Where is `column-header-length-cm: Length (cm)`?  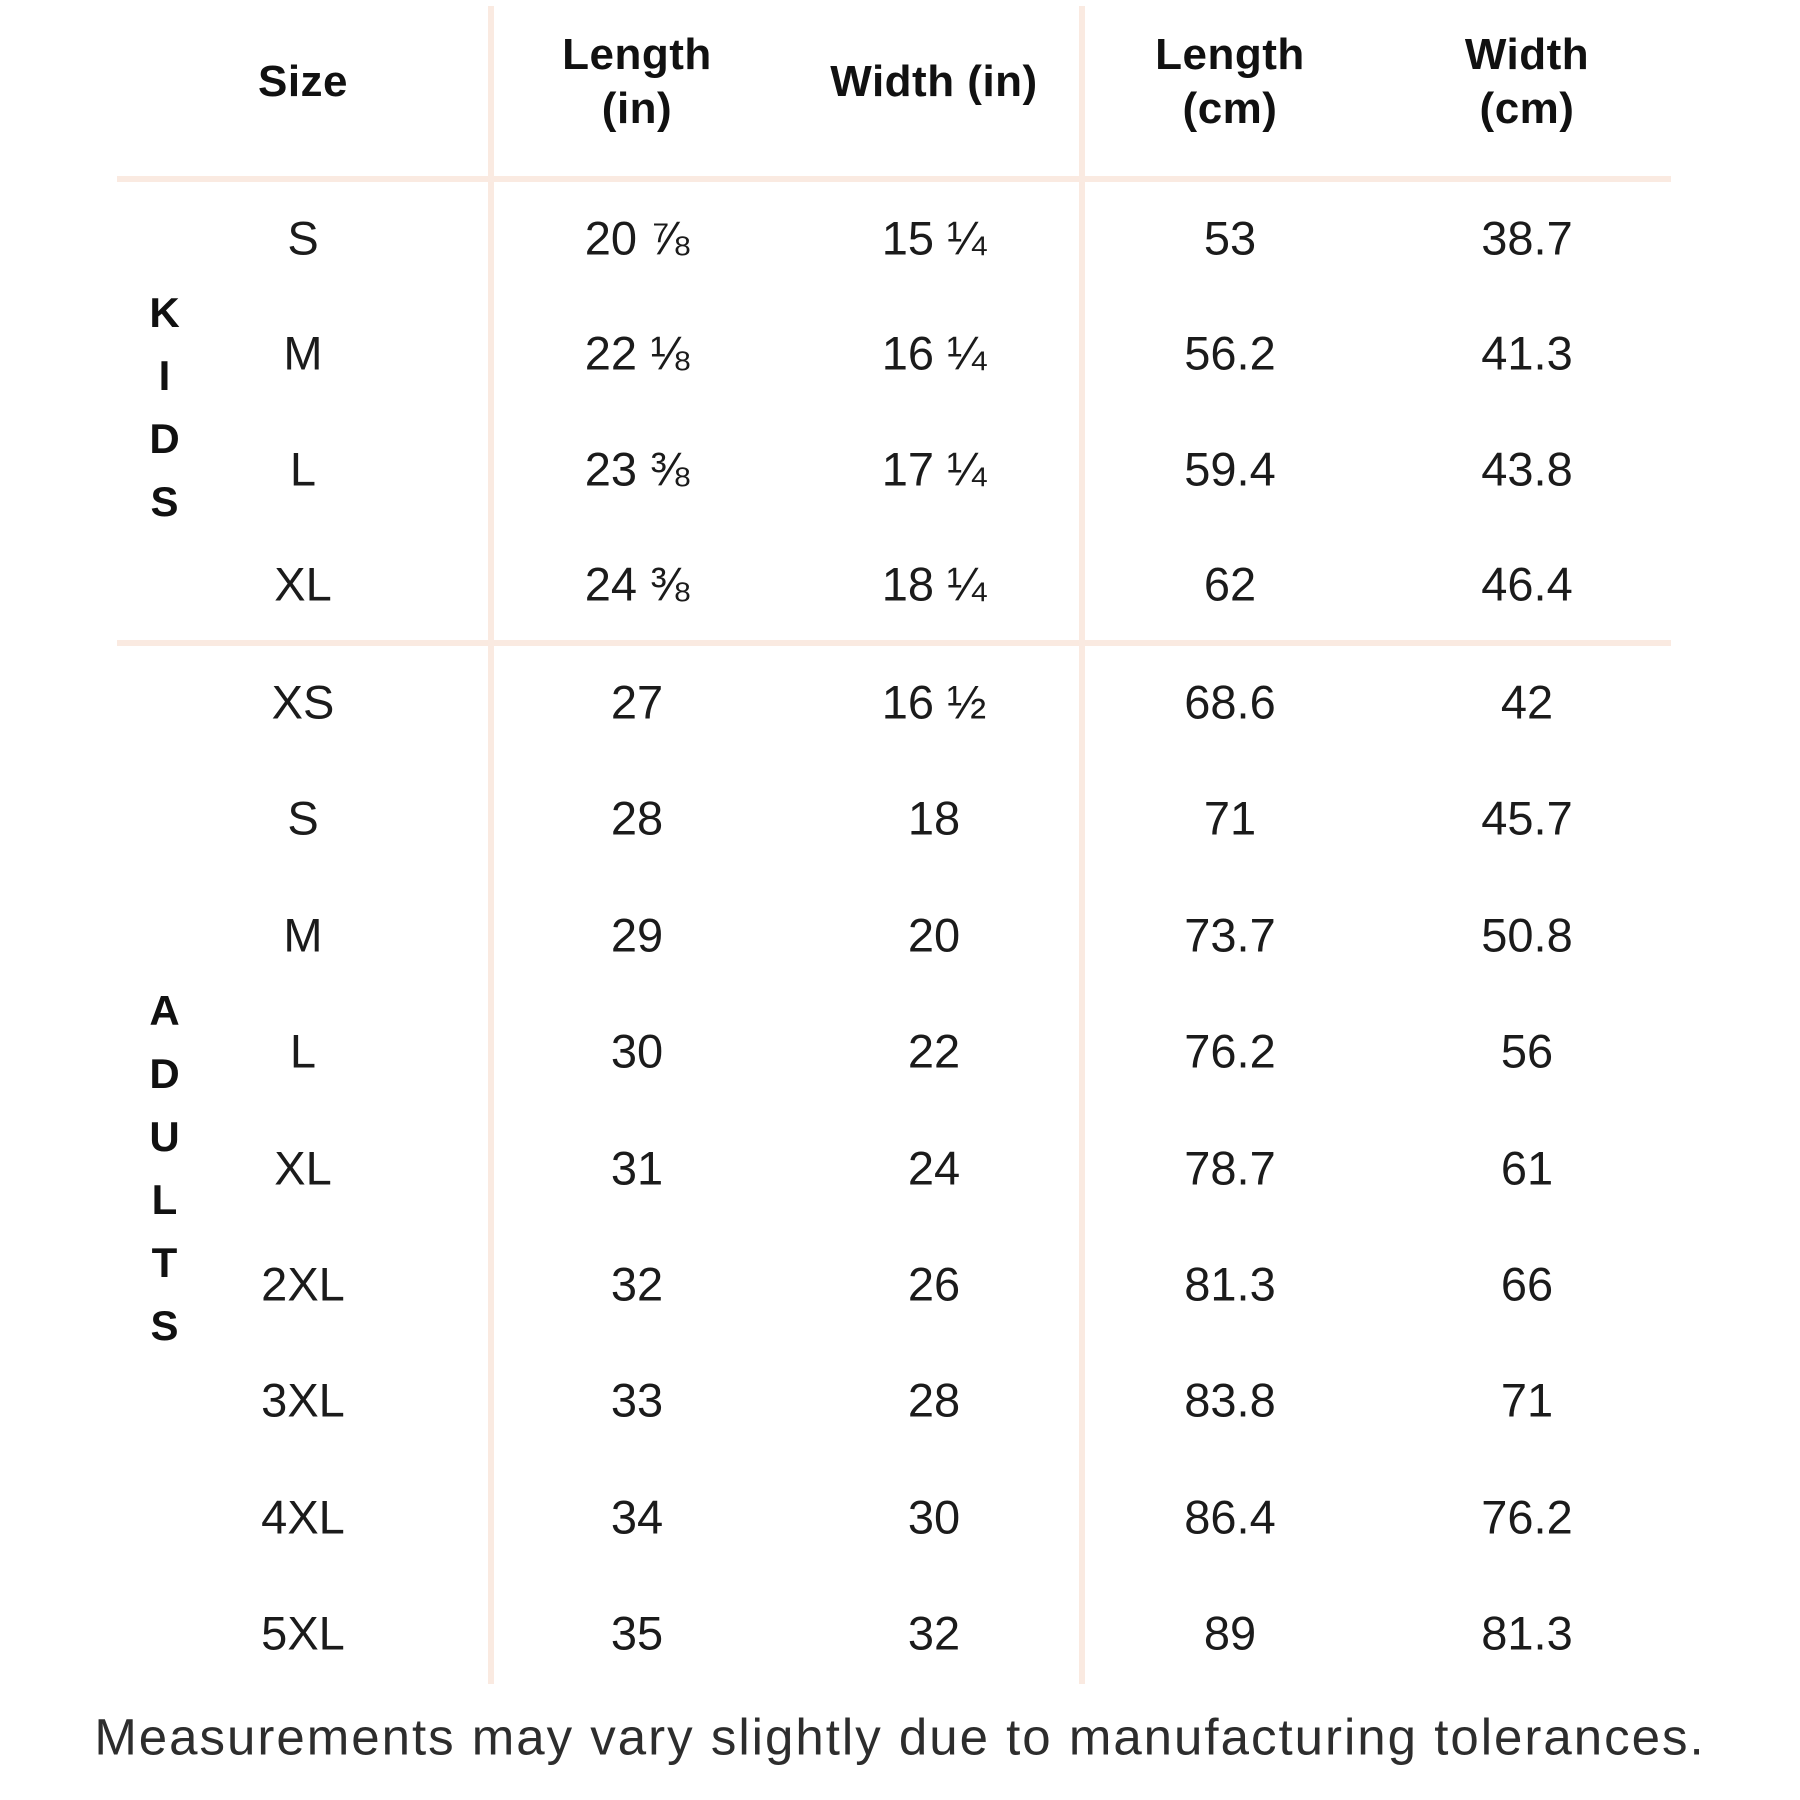
column-header-length-cm: Length (cm) is located at coordinates (1230, 82).